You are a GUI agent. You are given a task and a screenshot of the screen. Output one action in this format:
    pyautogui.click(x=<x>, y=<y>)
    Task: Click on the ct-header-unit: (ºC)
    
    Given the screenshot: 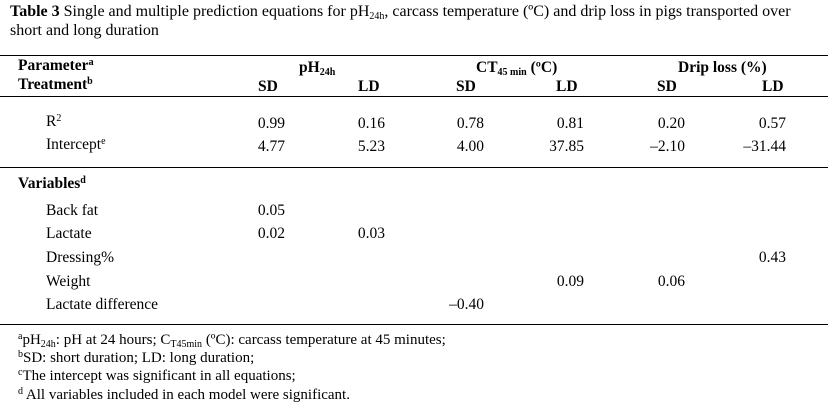 What is the action you would take?
    pyautogui.click(x=542, y=67)
    